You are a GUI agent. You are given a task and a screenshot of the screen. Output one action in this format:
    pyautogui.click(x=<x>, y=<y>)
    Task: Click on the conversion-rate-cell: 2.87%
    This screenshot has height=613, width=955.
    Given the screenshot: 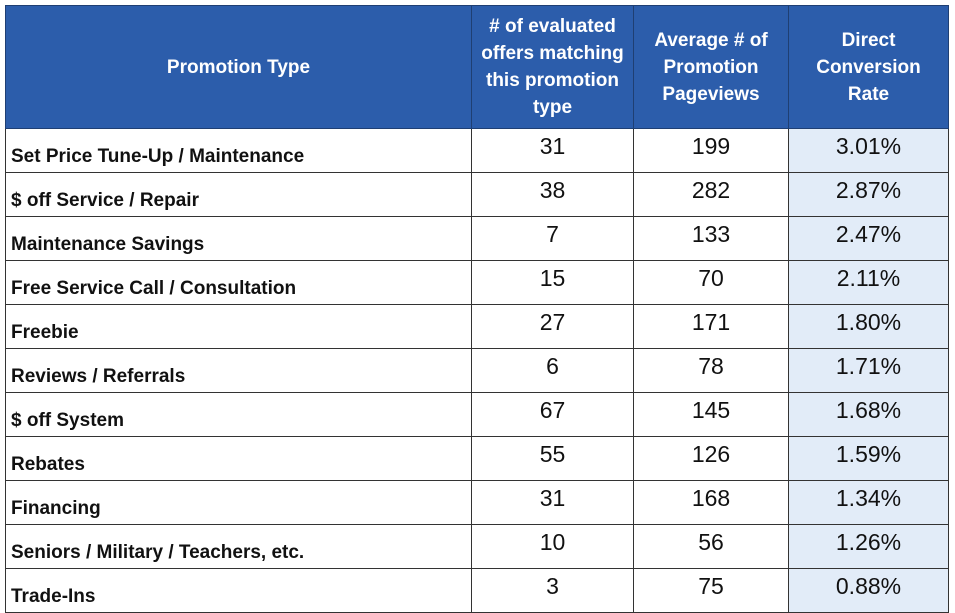 What is the action you would take?
    pyautogui.click(x=868, y=194)
    